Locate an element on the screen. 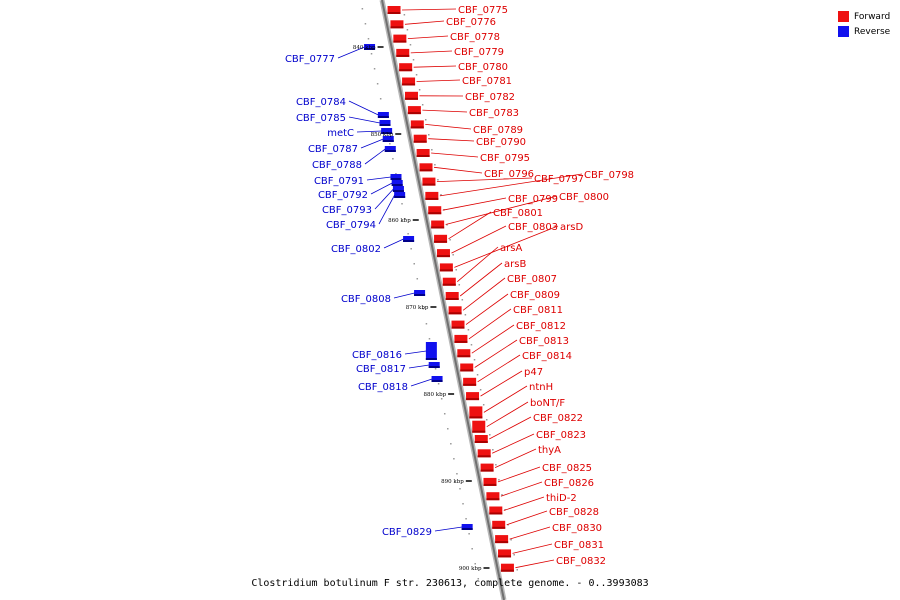 The width and height of the screenshot is (900, 600). forward-gene-label: CBF_0809 is located at coordinates (535, 295).